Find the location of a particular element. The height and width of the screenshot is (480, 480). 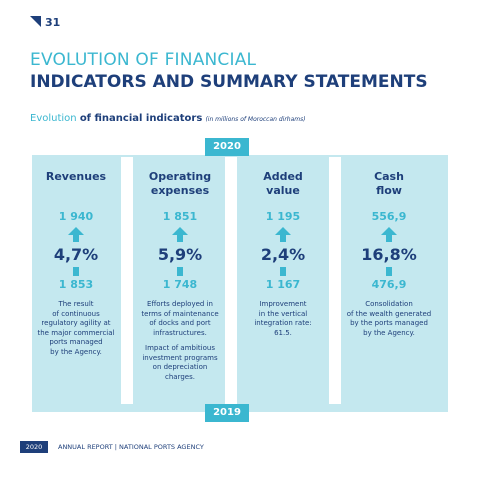

value-2019: 1 167 is located at coordinates (283, 284).